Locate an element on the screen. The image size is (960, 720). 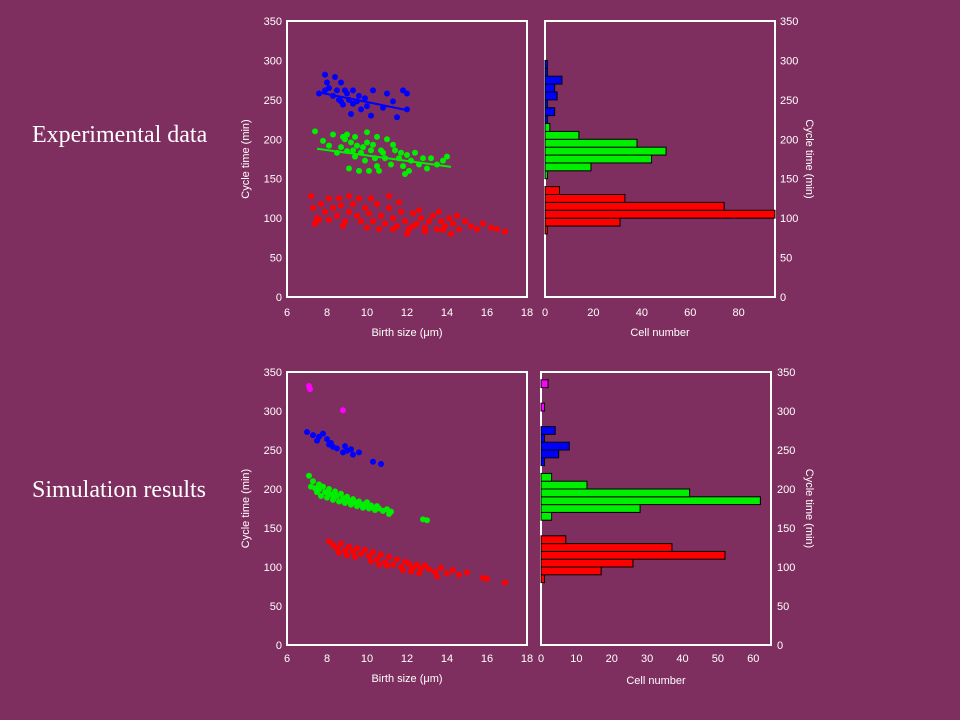
x-tick-label: 20 is located at coordinates (612, 659).